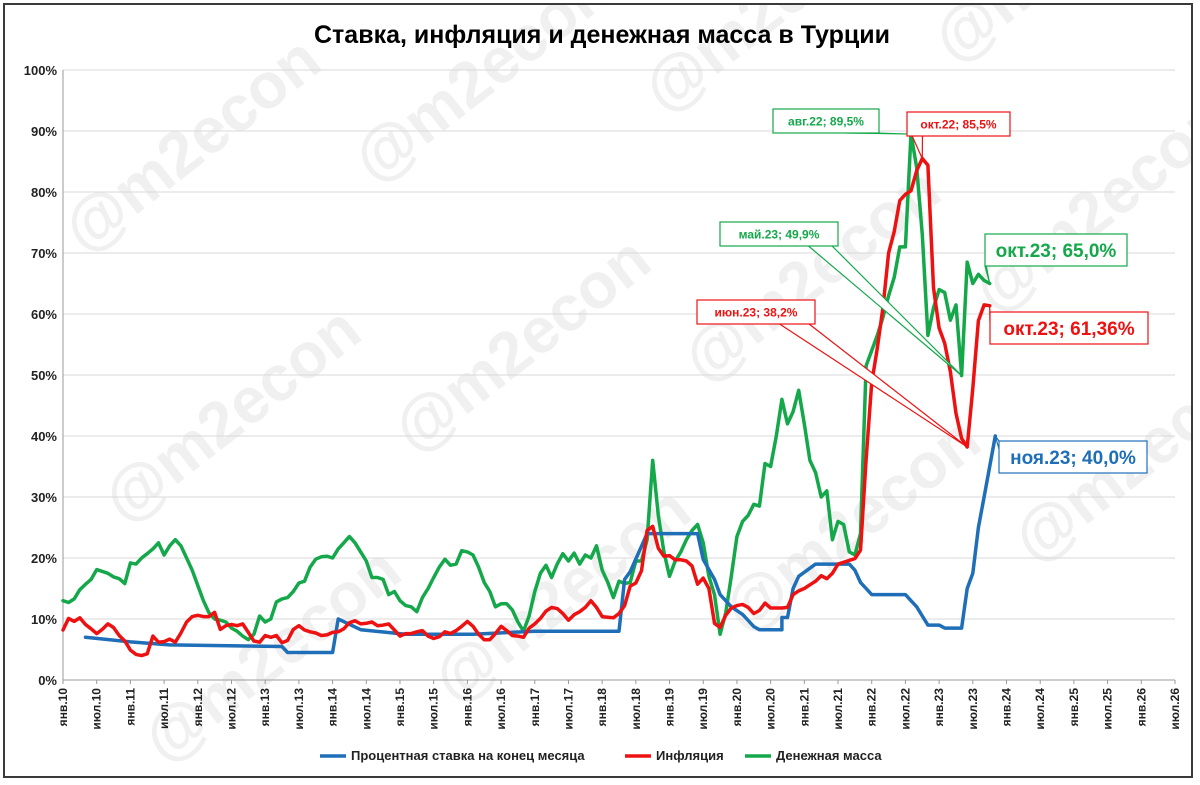 Image resolution: width=1200 pixels, height=785 pixels. I want to click on x-tick-label: янв.22, so click(872, 707).